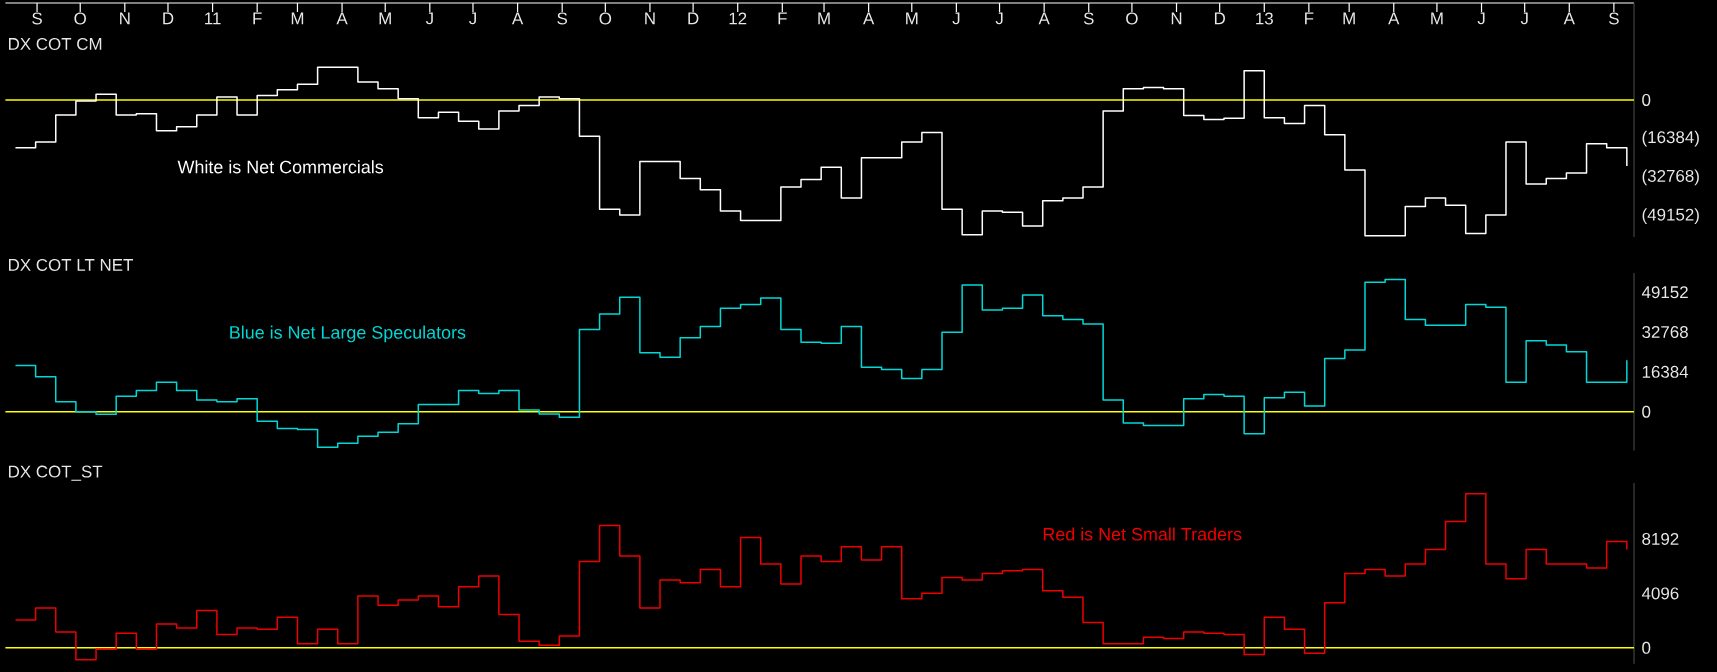  Describe the element at coordinates (1670, 138) in the screenshot. I see `y-tick-label: (16384)` at that location.